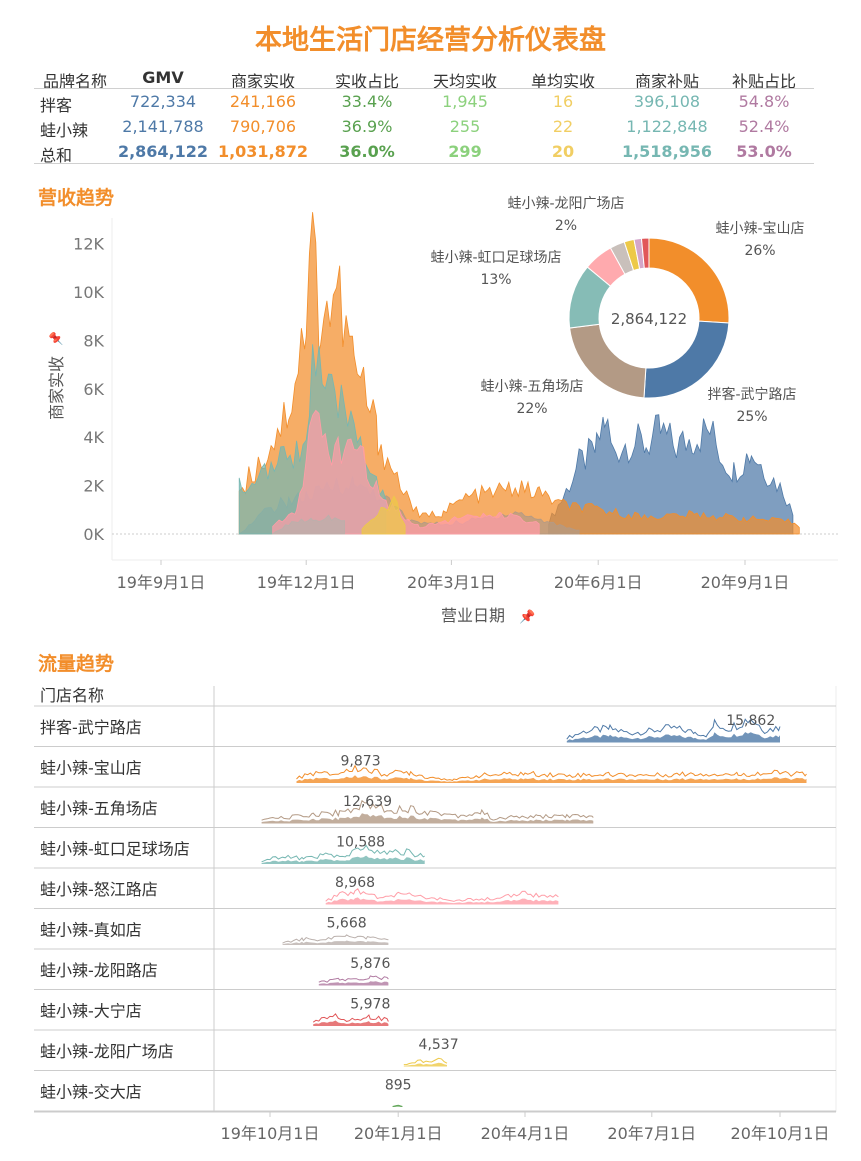 The height and width of the screenshot is (1161, 861). What do you see at coordinates (763, 81) in the screenshot?
I see `table-header-cell: 补贴占比` at bounding box center [763, 81].